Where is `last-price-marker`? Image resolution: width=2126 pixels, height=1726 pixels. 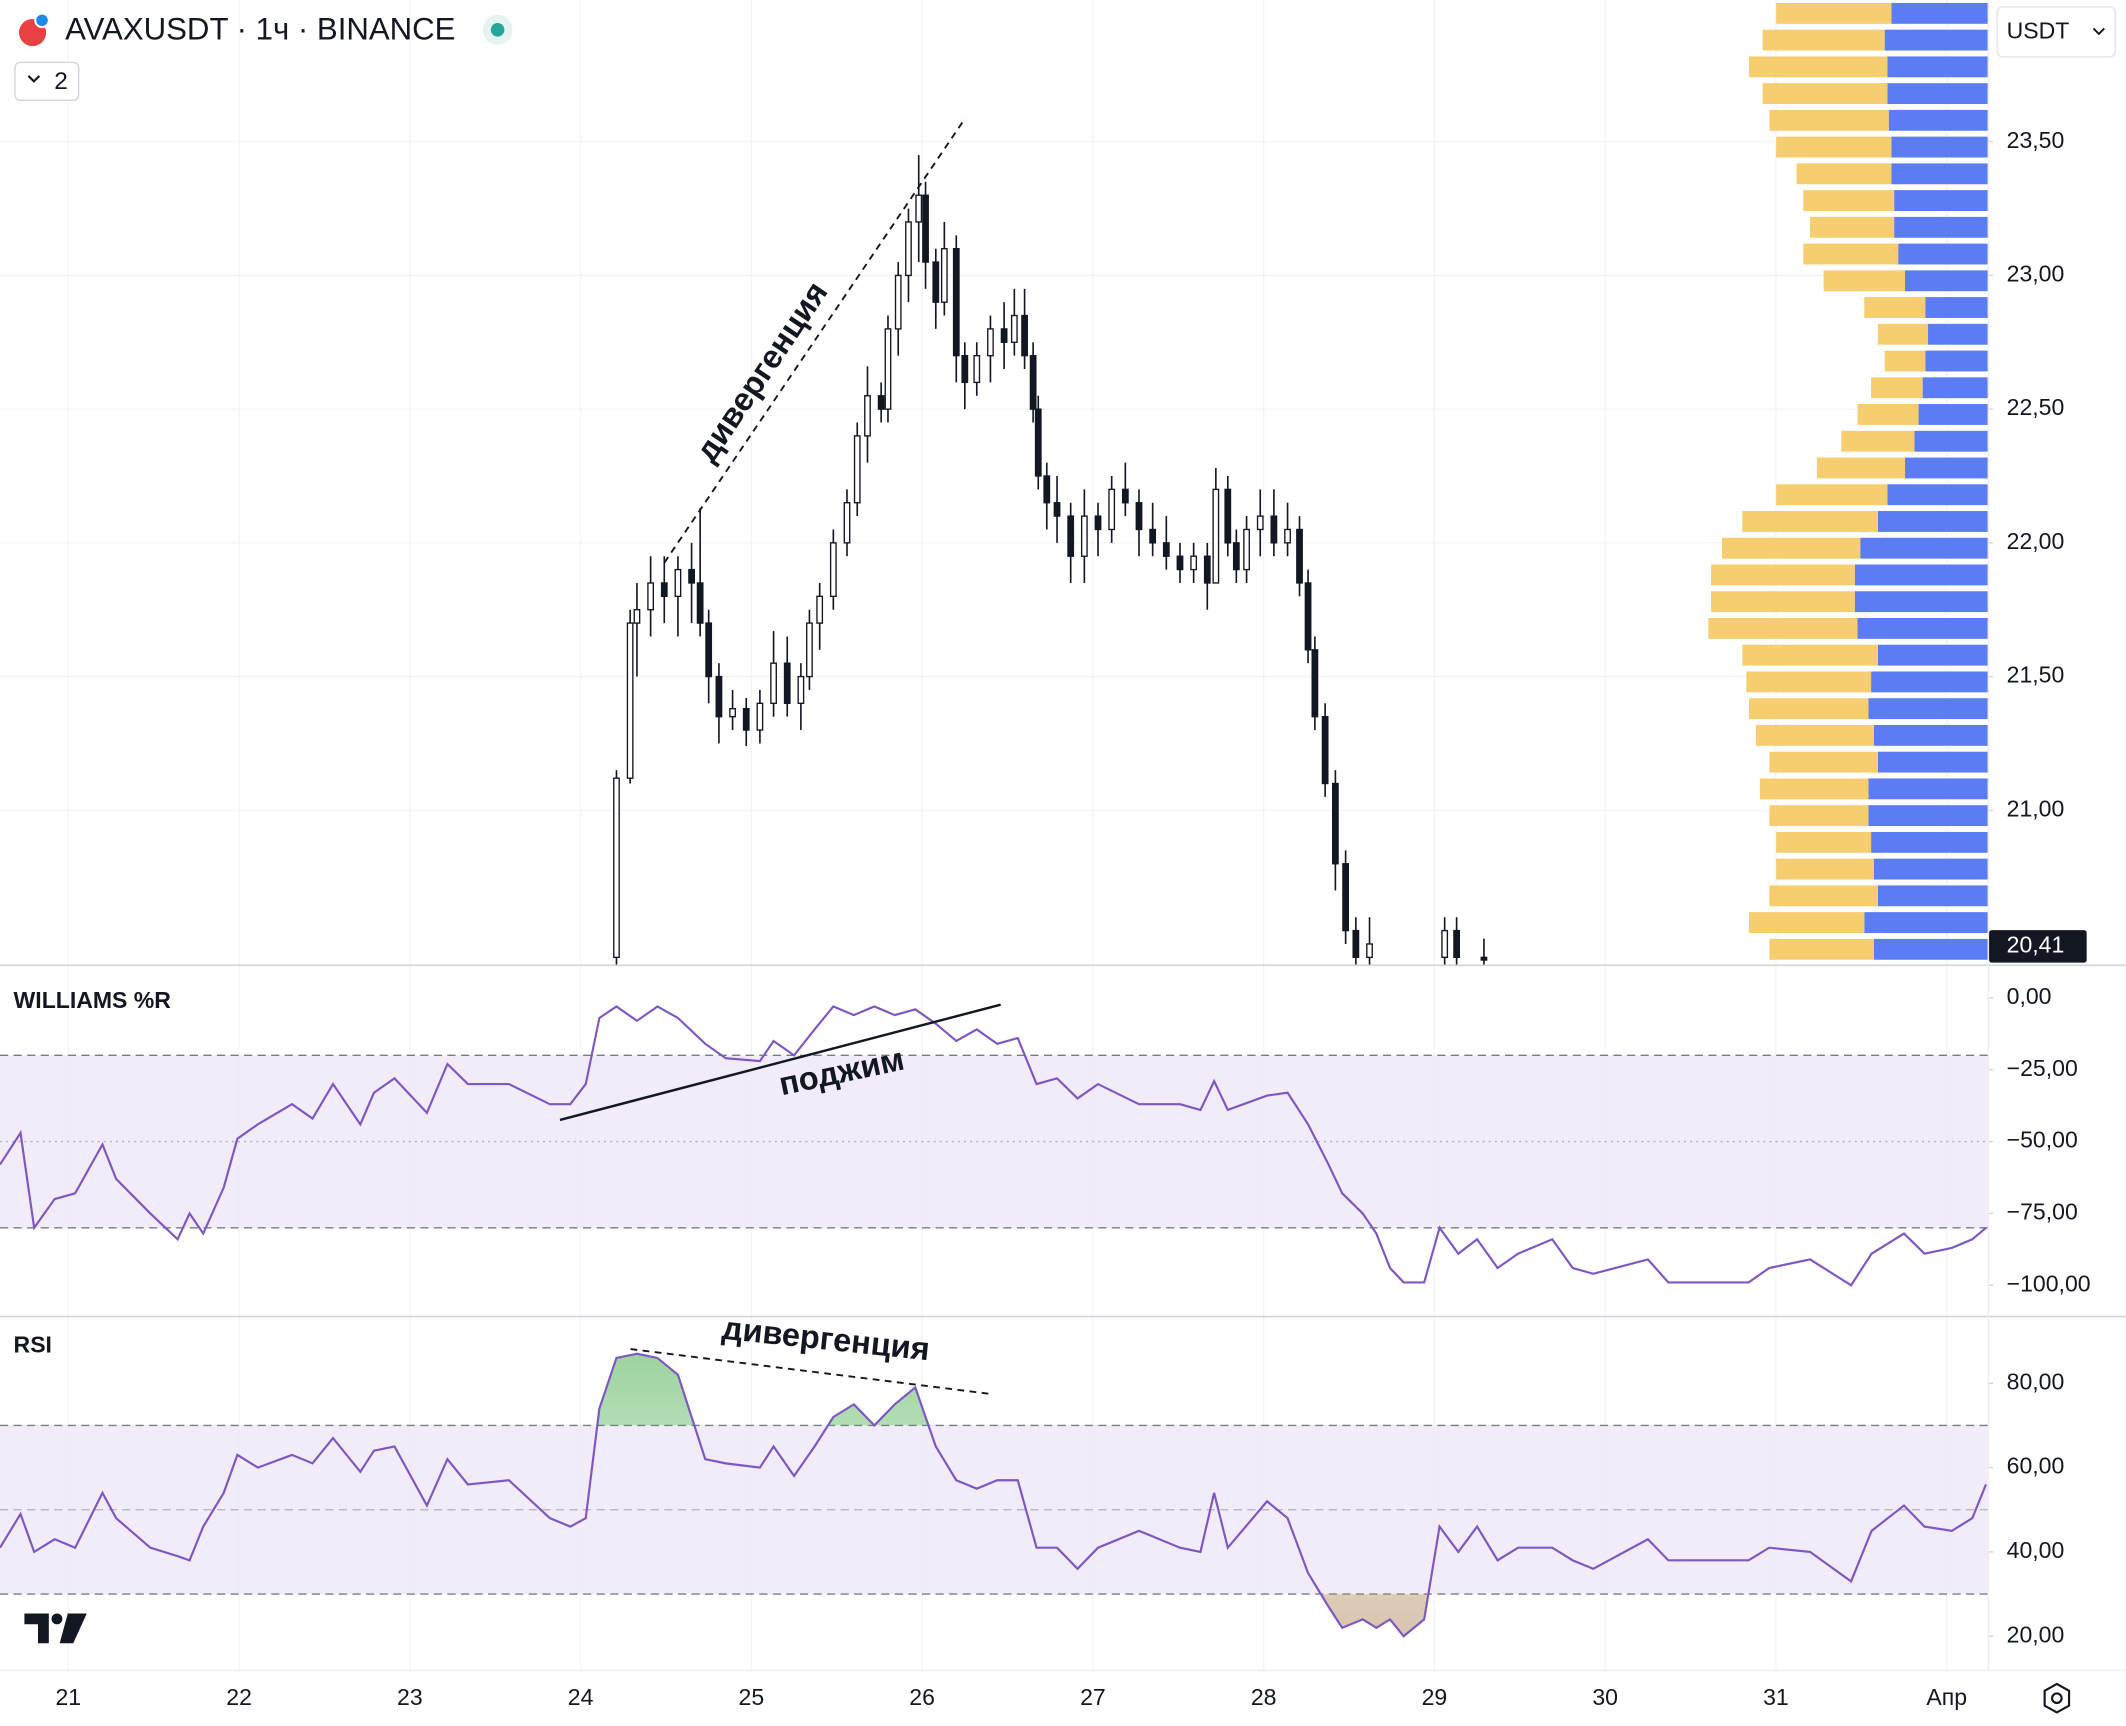 last-price-marker is located at coordinates (2038, 946).